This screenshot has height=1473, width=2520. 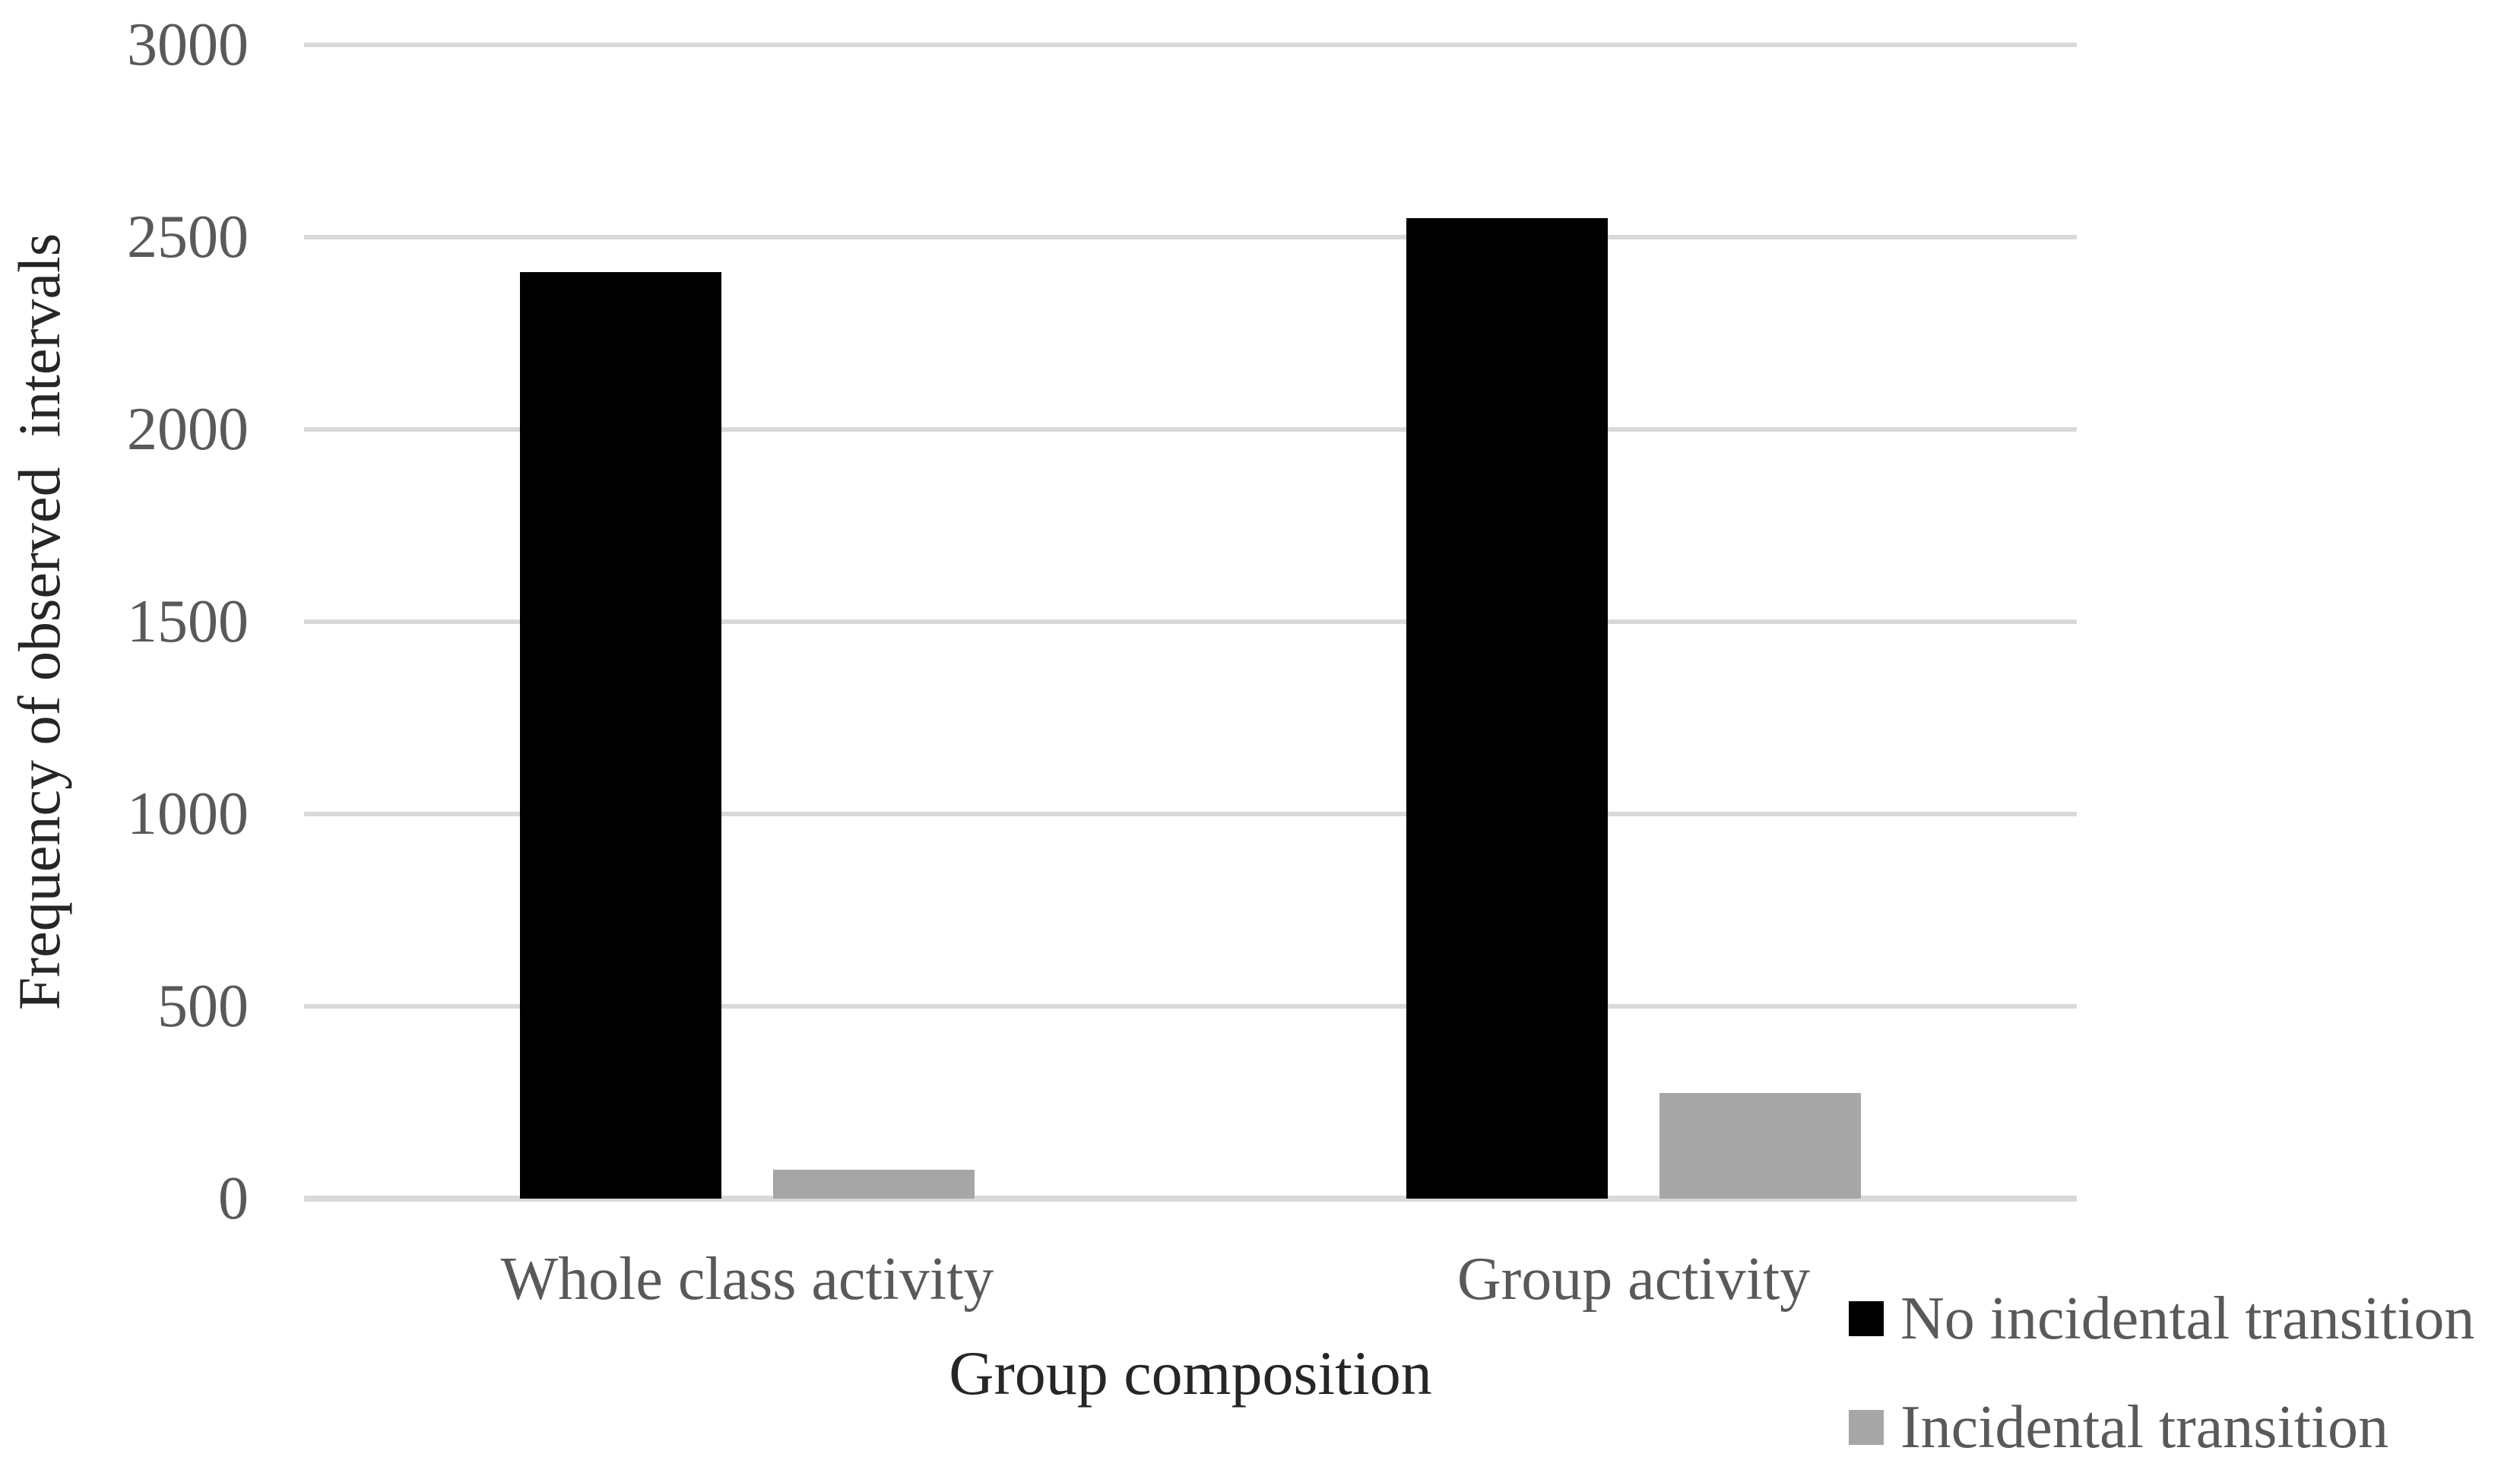 What do you see at coordinates (2187, 1318) in the screenshot?
I see `legend-label: No incidental transition` at bounding box center [2187, 1318].